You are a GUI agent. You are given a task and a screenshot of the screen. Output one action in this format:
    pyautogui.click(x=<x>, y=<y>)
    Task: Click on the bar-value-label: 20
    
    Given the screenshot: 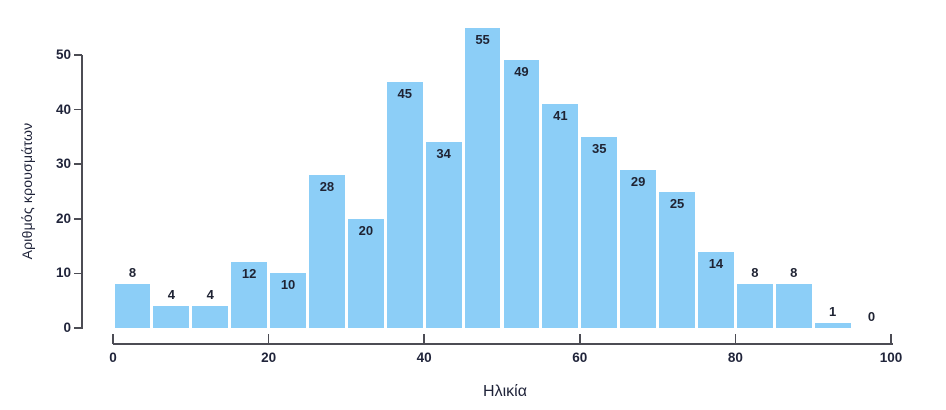 What is the action you would take?
    pyautogui.click(x=366, y=230)
    